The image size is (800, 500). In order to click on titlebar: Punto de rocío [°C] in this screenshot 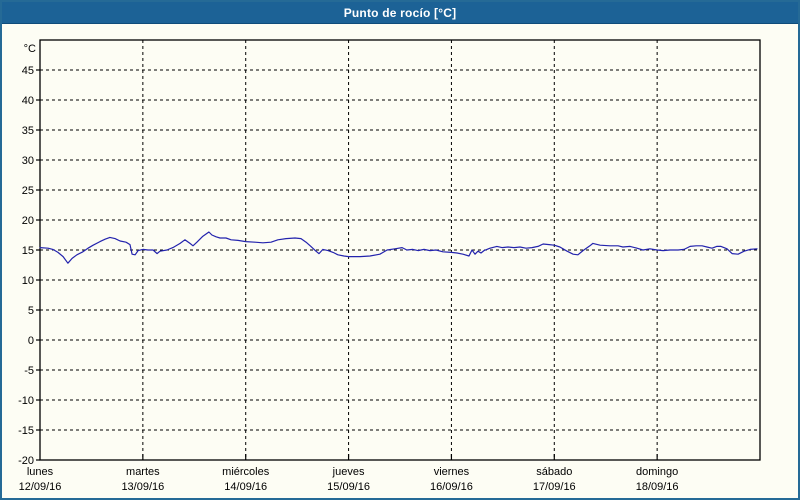, I will do `click(400, 13)`.